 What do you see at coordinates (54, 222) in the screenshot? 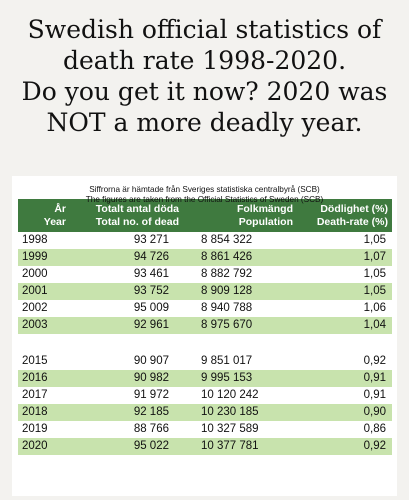
I see `header-year-en: Year` at bounding box center [54, 222].